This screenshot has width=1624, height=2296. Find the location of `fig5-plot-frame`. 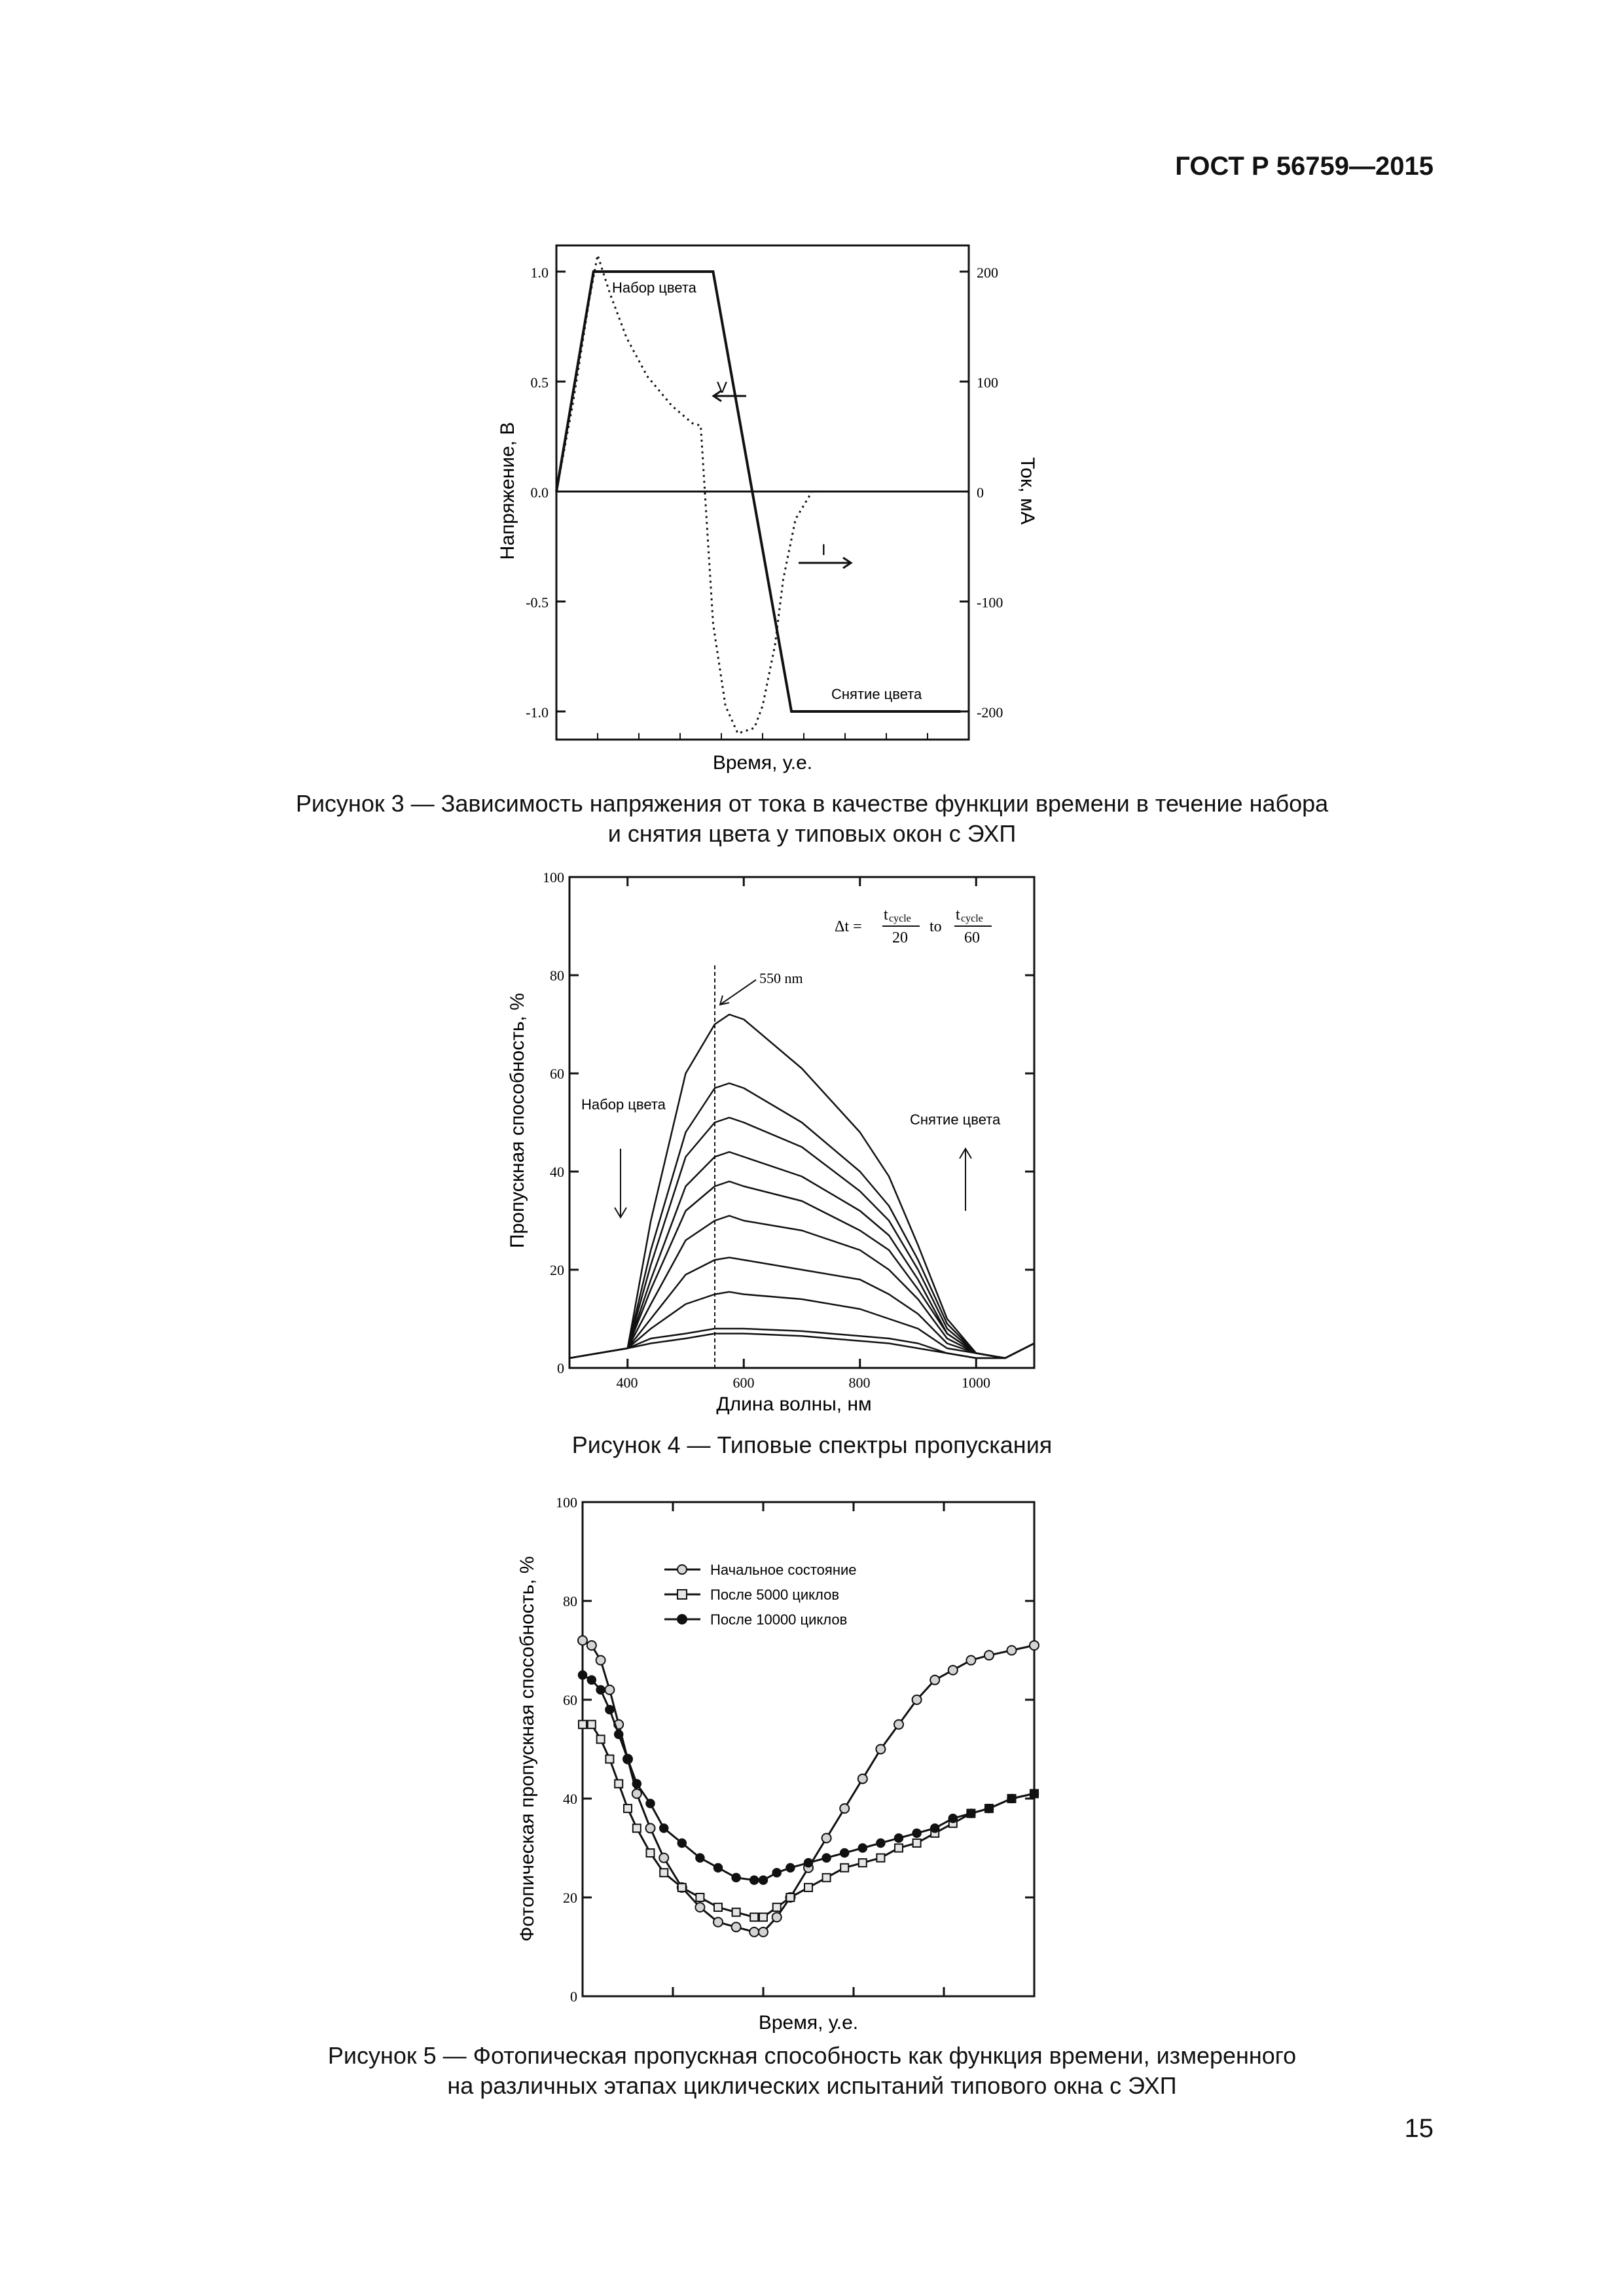

fig5-plot-frame is located at coordinates (808, 1749).